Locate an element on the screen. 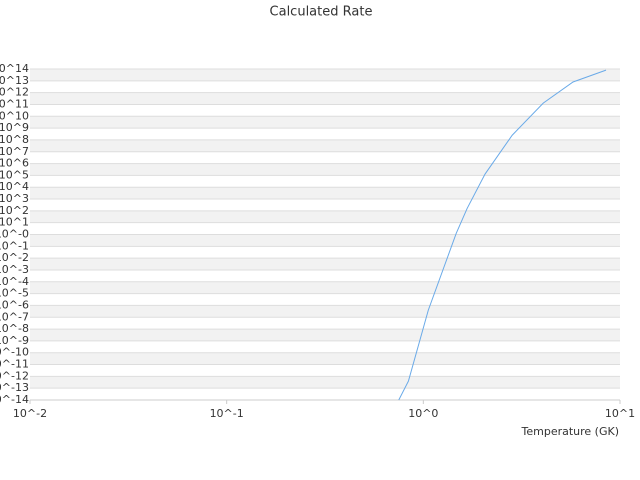 This screenshot has width=640, height=480. y-tick-label: 10^8 is located at coordinates (14, 139).